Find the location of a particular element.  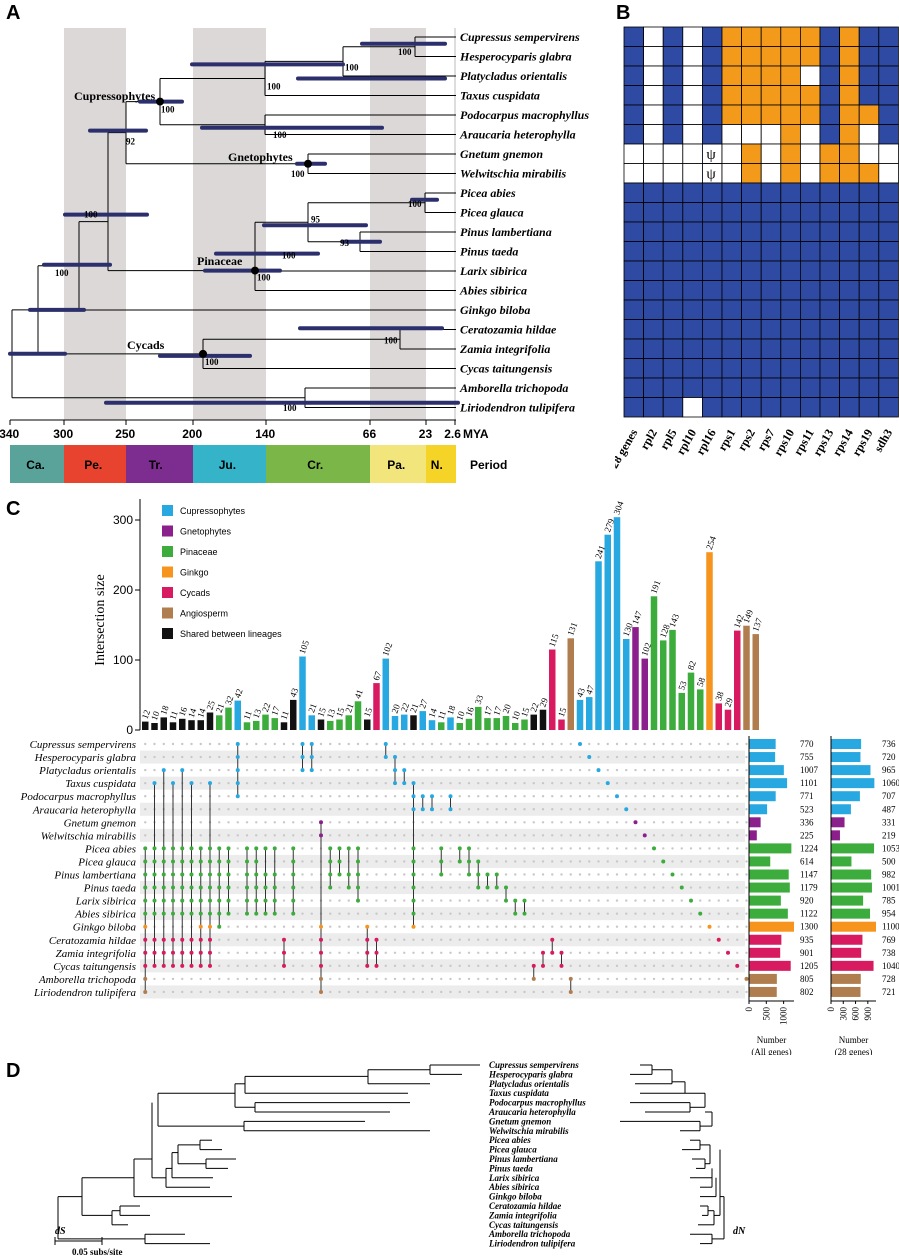

set-size-bar is located at coordinates (838, 822).